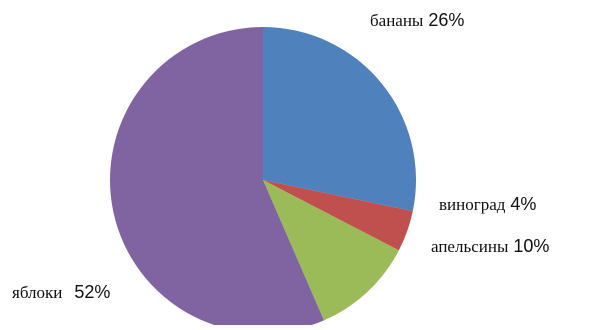 The height and width of the screenshot is (330, 593). Describe the element at coordinates (472, 204) in the screenshot. I see `slice-name-grapes: виноград` at that location.